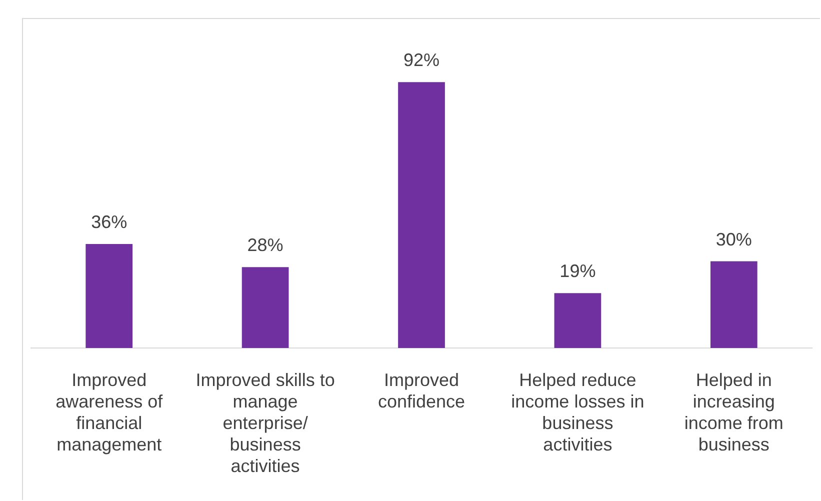  I want to click on x-tick-label: Helped in increasing income from business, so click(734, 412).